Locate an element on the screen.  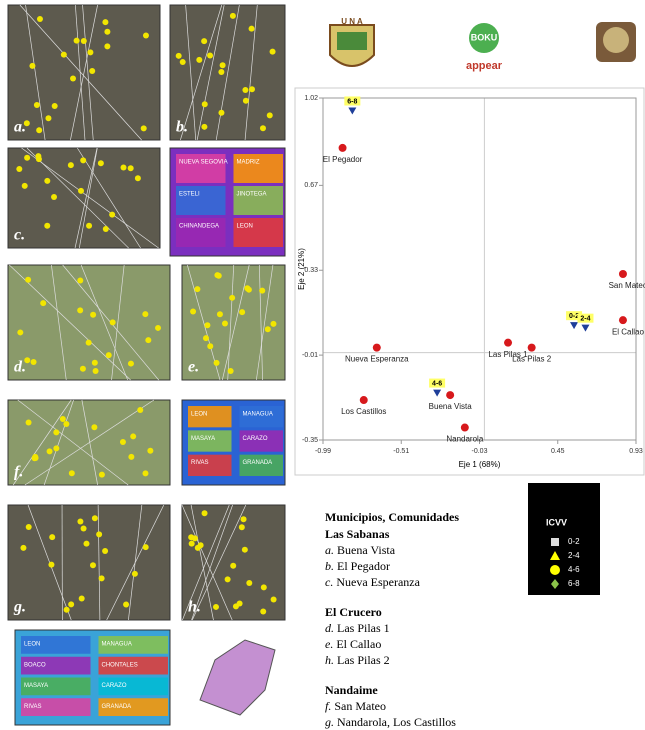
item-letter: g. is located at coordinates (329, 722).